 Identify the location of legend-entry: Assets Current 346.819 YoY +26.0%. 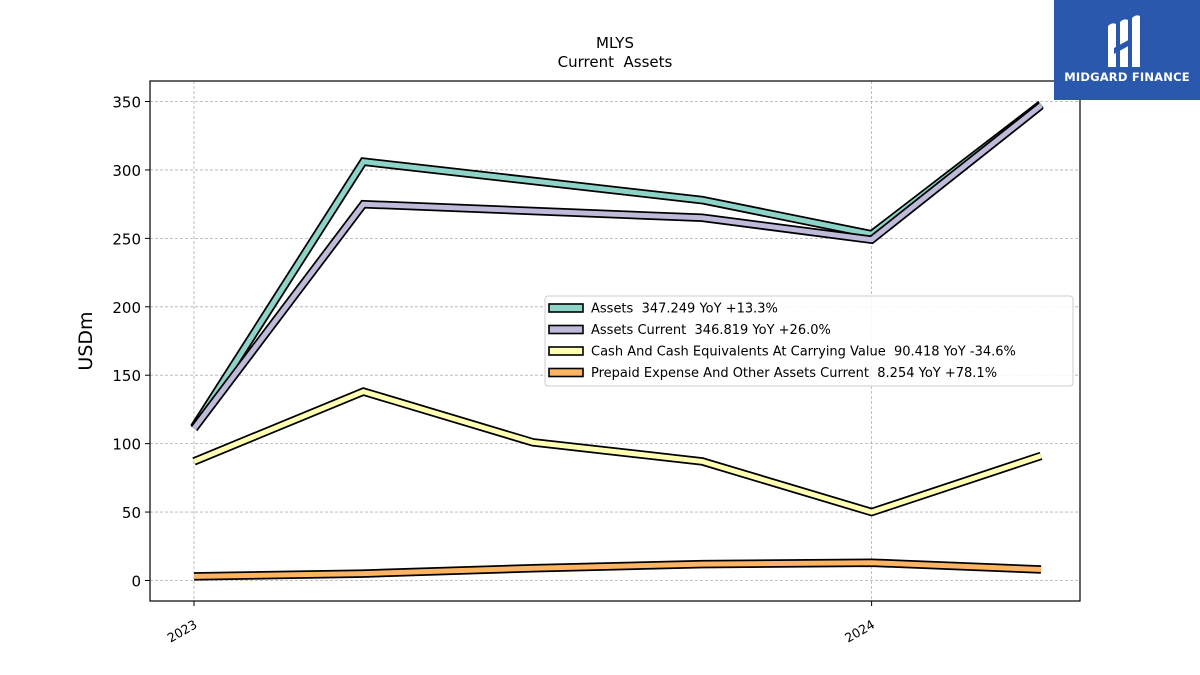
(711, 330).